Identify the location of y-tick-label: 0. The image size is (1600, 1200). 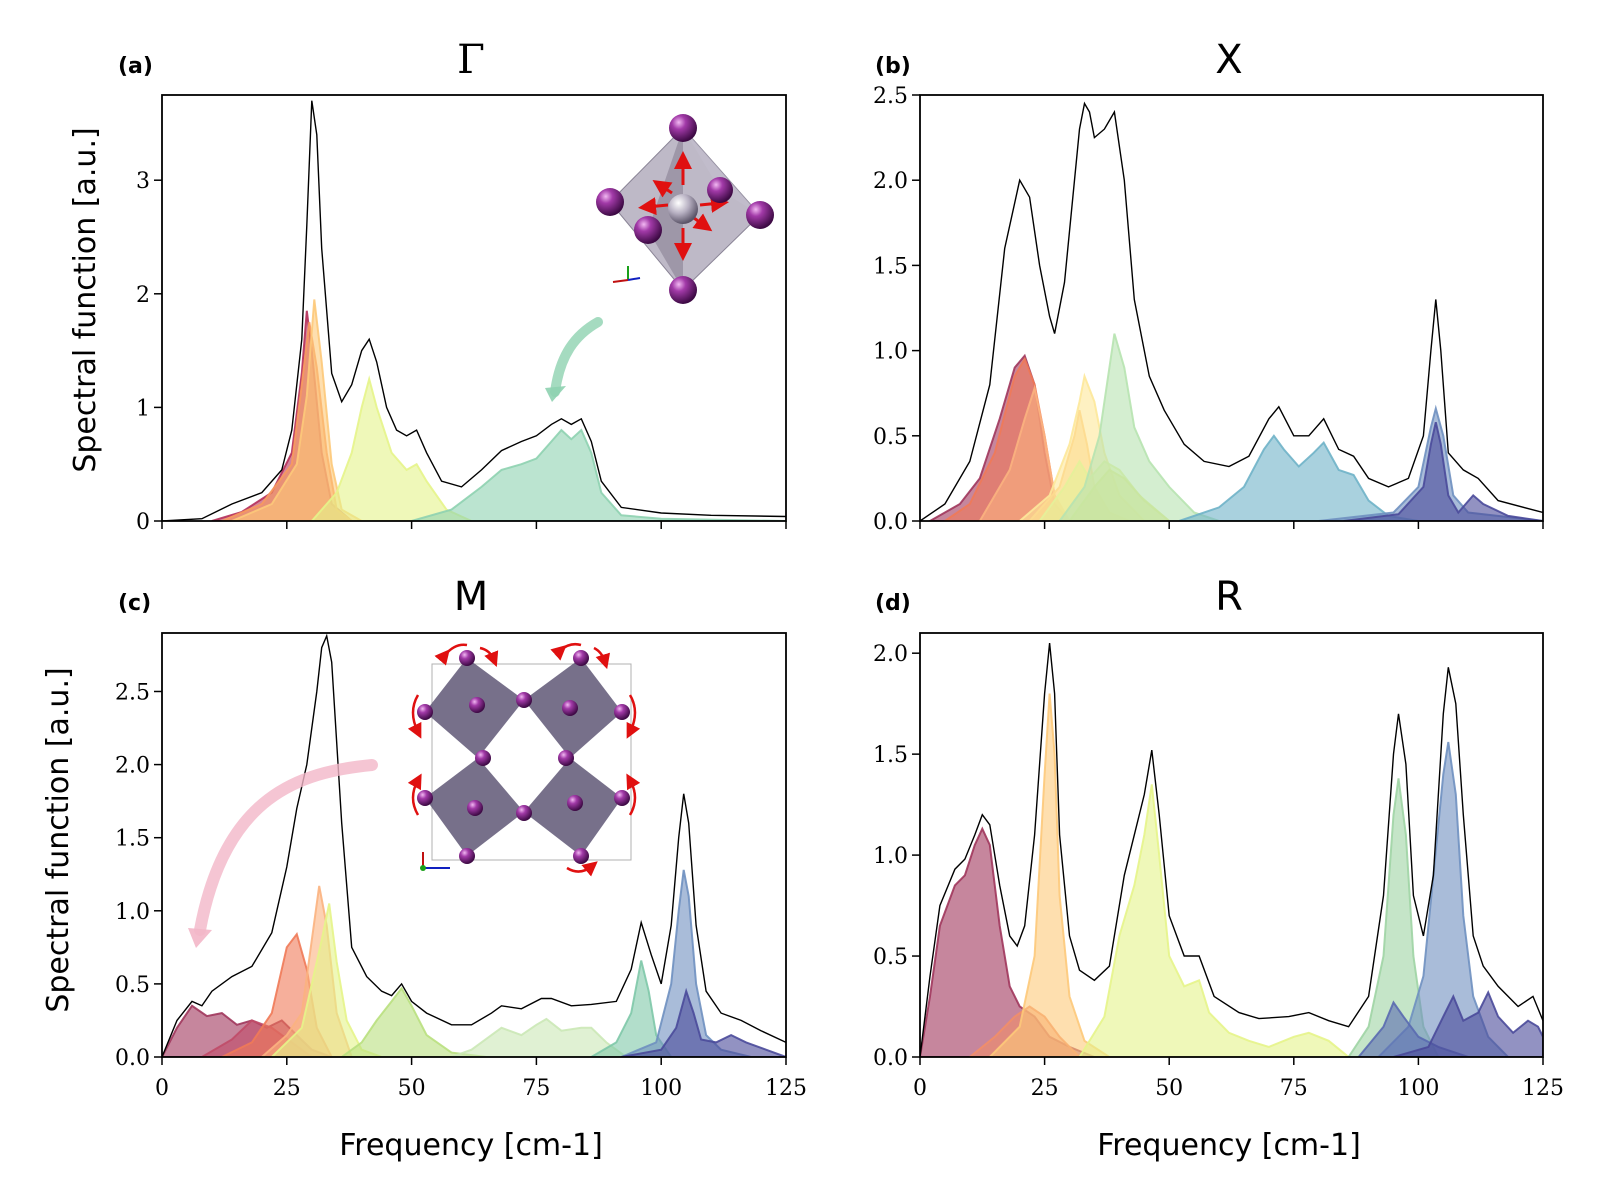
(143, 522).